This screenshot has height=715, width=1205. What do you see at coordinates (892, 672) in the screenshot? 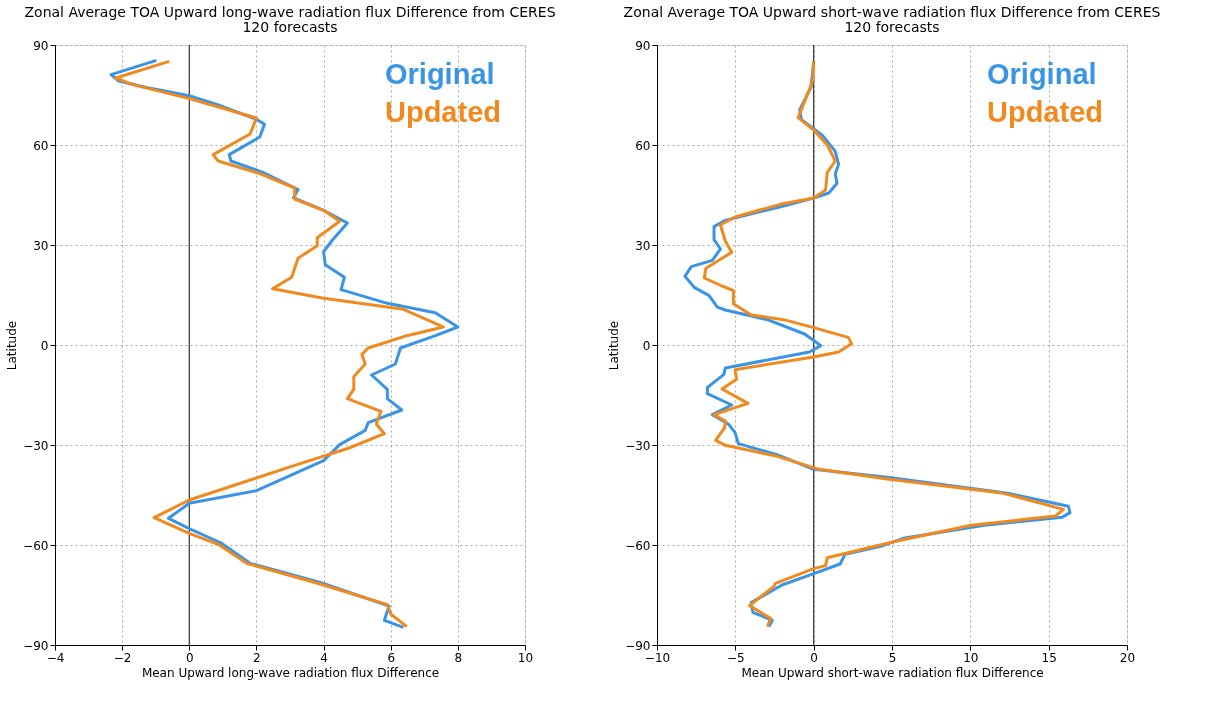
I see `x-axis-title: Mean Upward short-wave radiation flux Difference` at bounding box center [892, 672].